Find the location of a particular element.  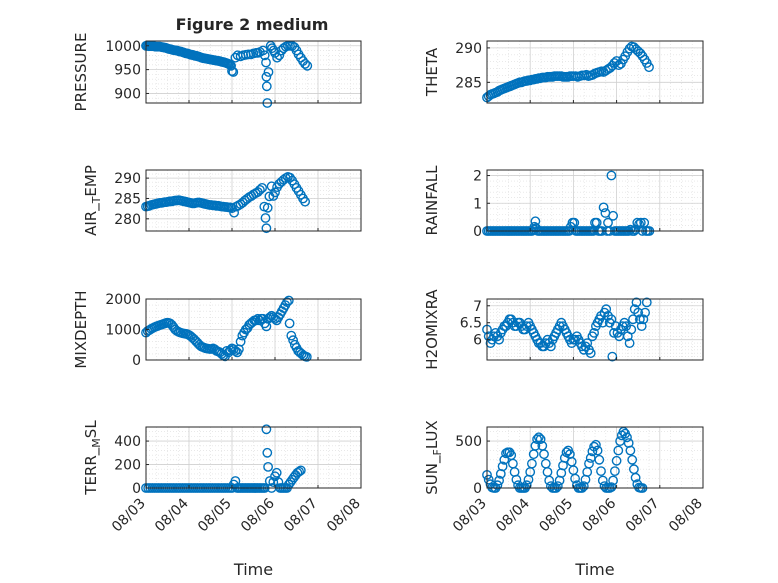

y-tick-label: 200 is located at coordinates (127, 466).